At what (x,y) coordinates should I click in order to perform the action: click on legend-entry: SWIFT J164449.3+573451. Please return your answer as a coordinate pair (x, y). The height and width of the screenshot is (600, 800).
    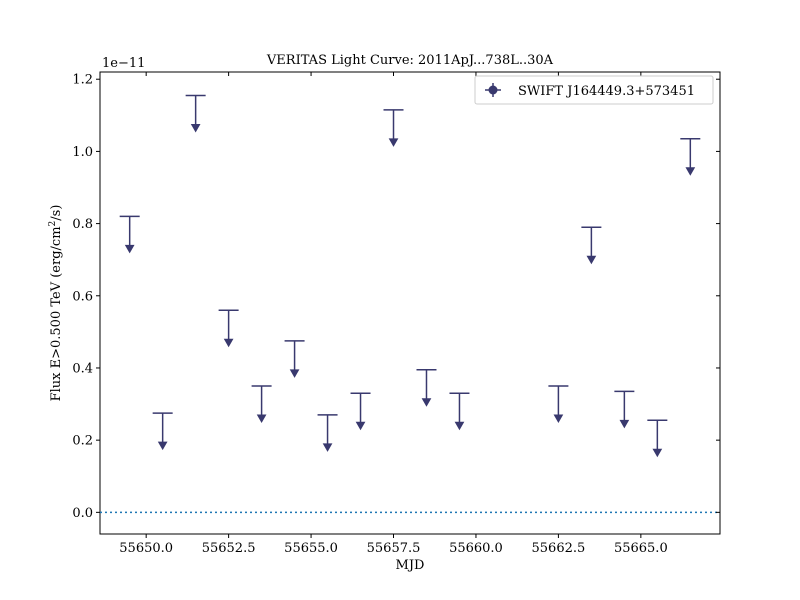
    Looking at the image, I should click on (606, 91).